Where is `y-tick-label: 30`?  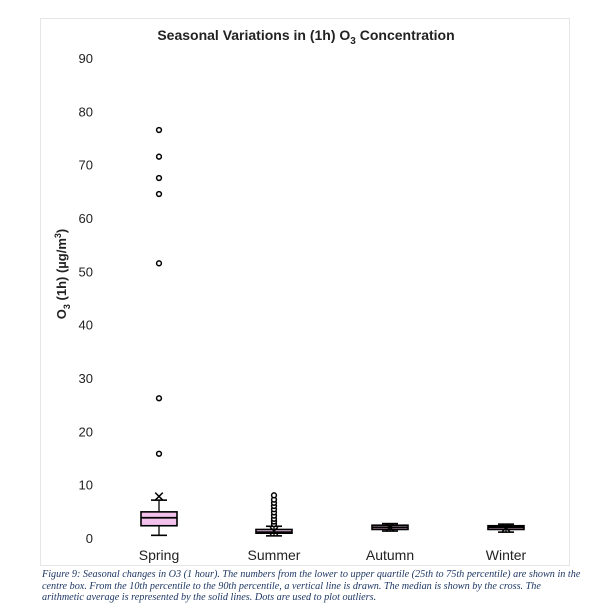
y-tick-label: 30 is located at coordinates (86, 378).